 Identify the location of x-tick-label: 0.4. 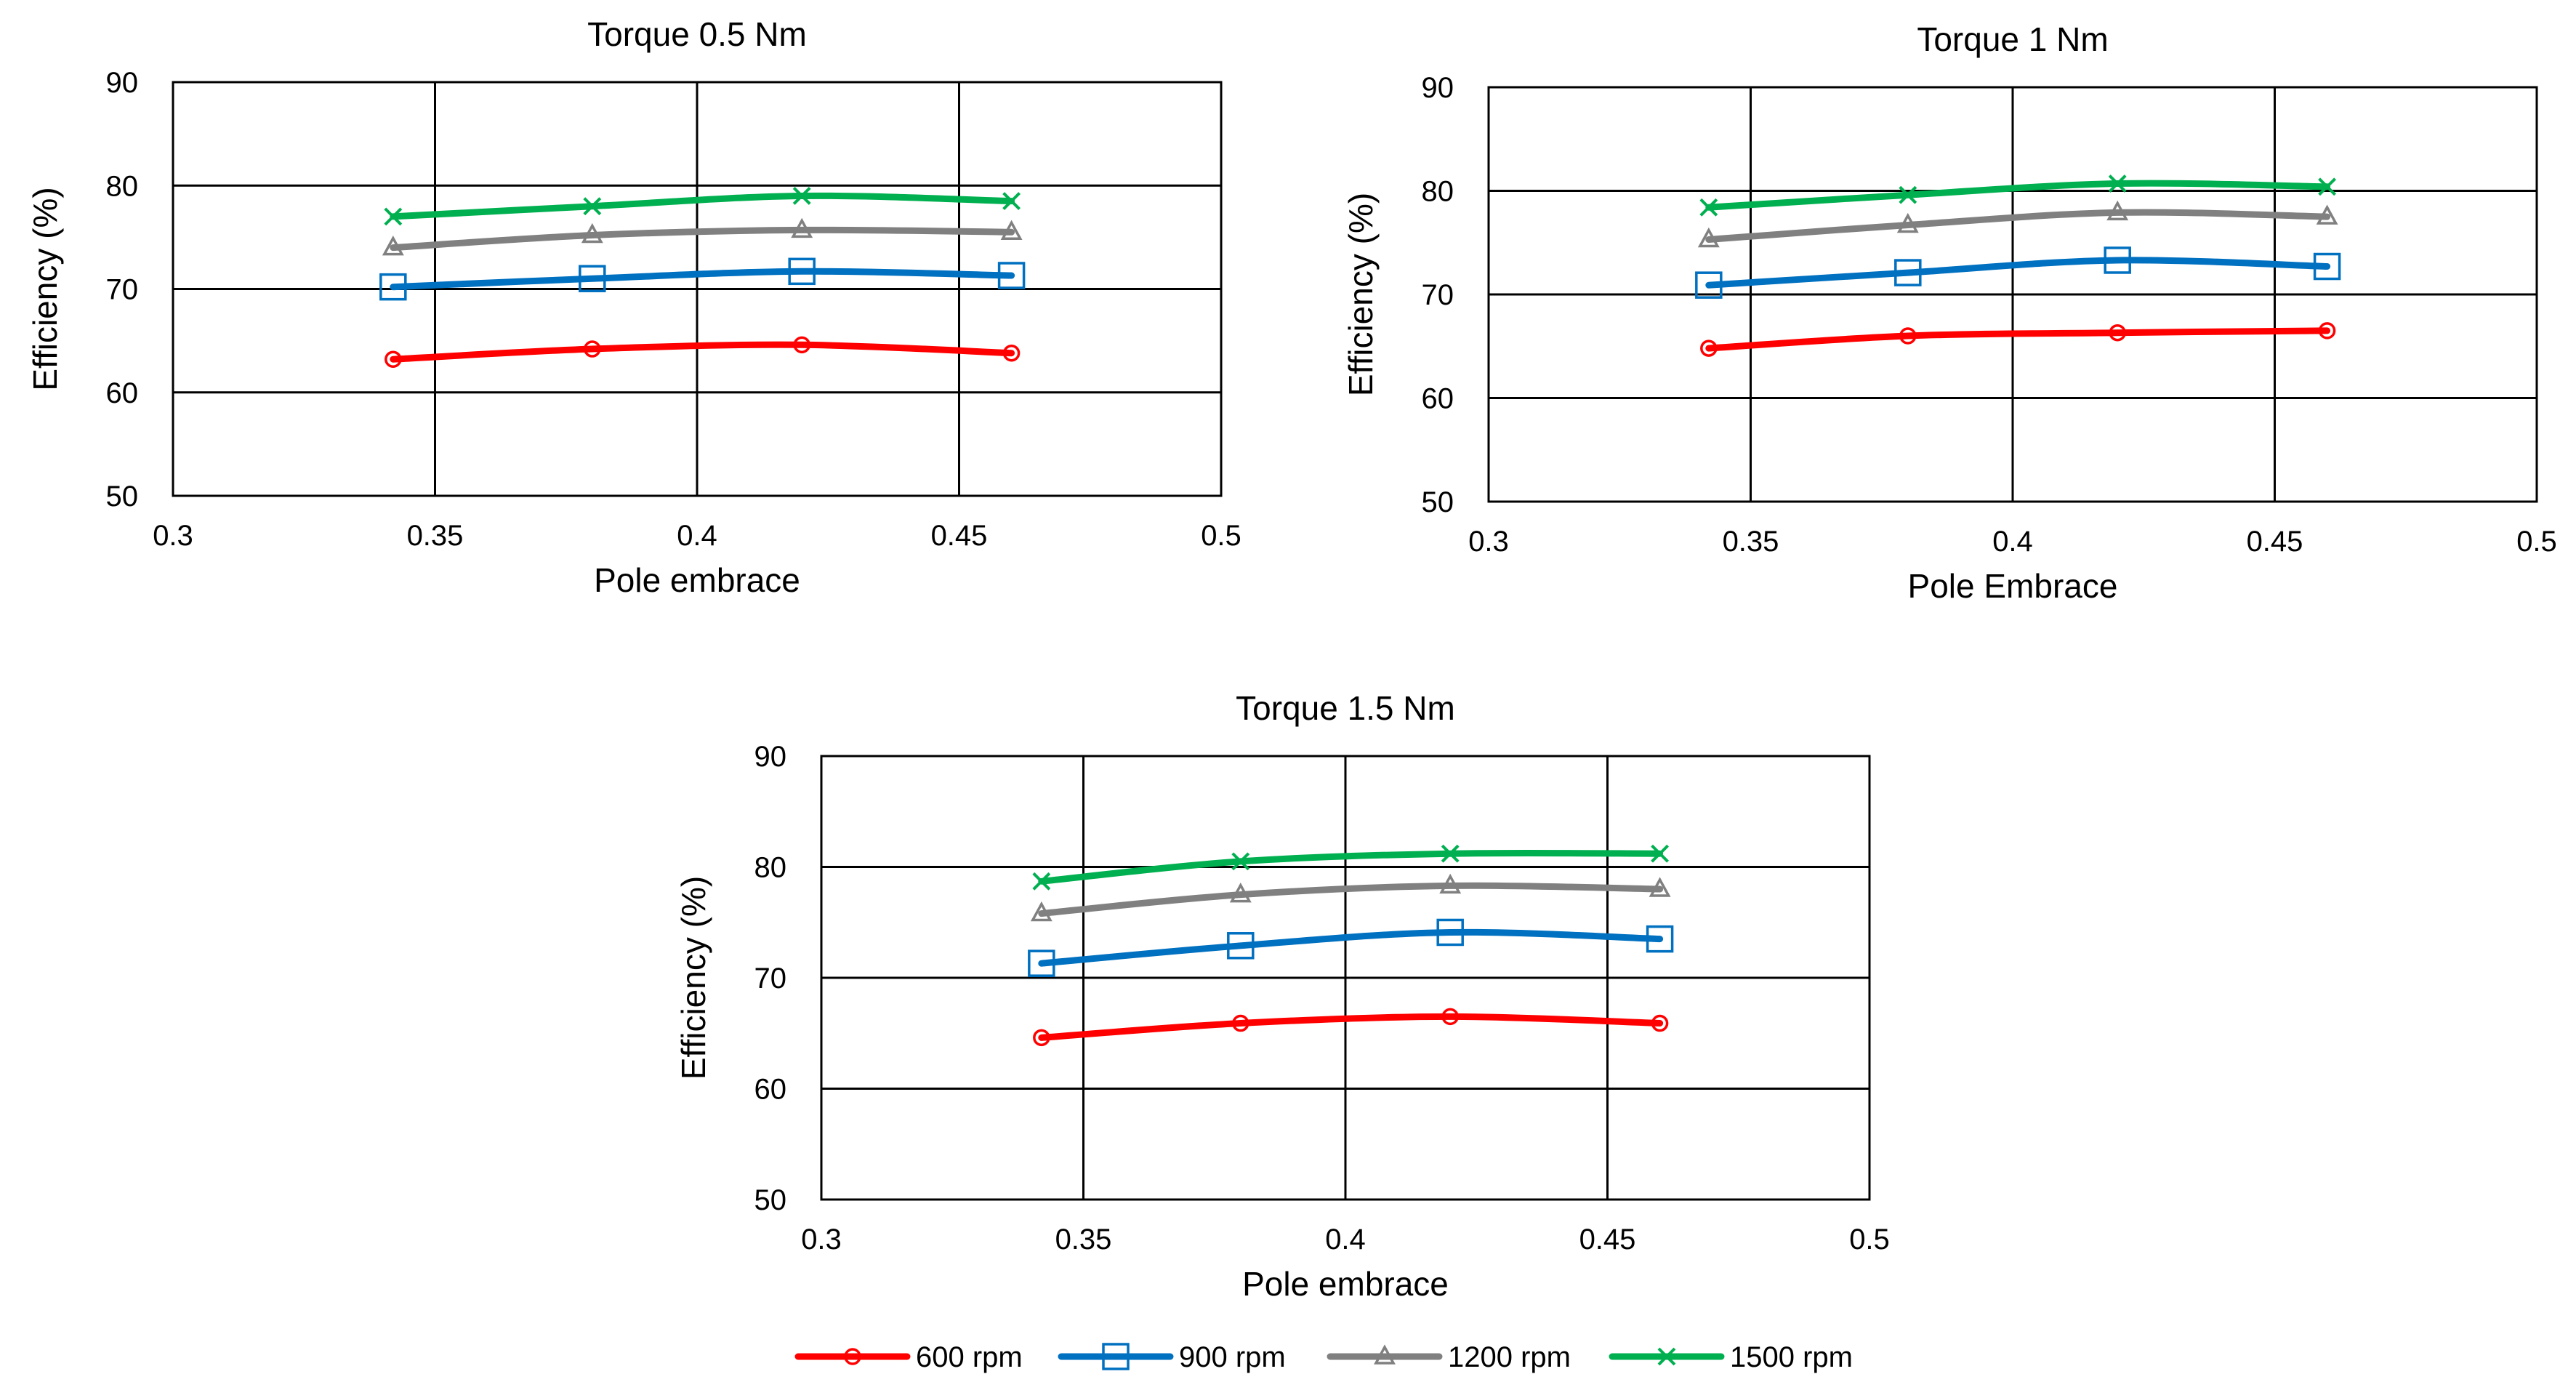
(2012, 542).